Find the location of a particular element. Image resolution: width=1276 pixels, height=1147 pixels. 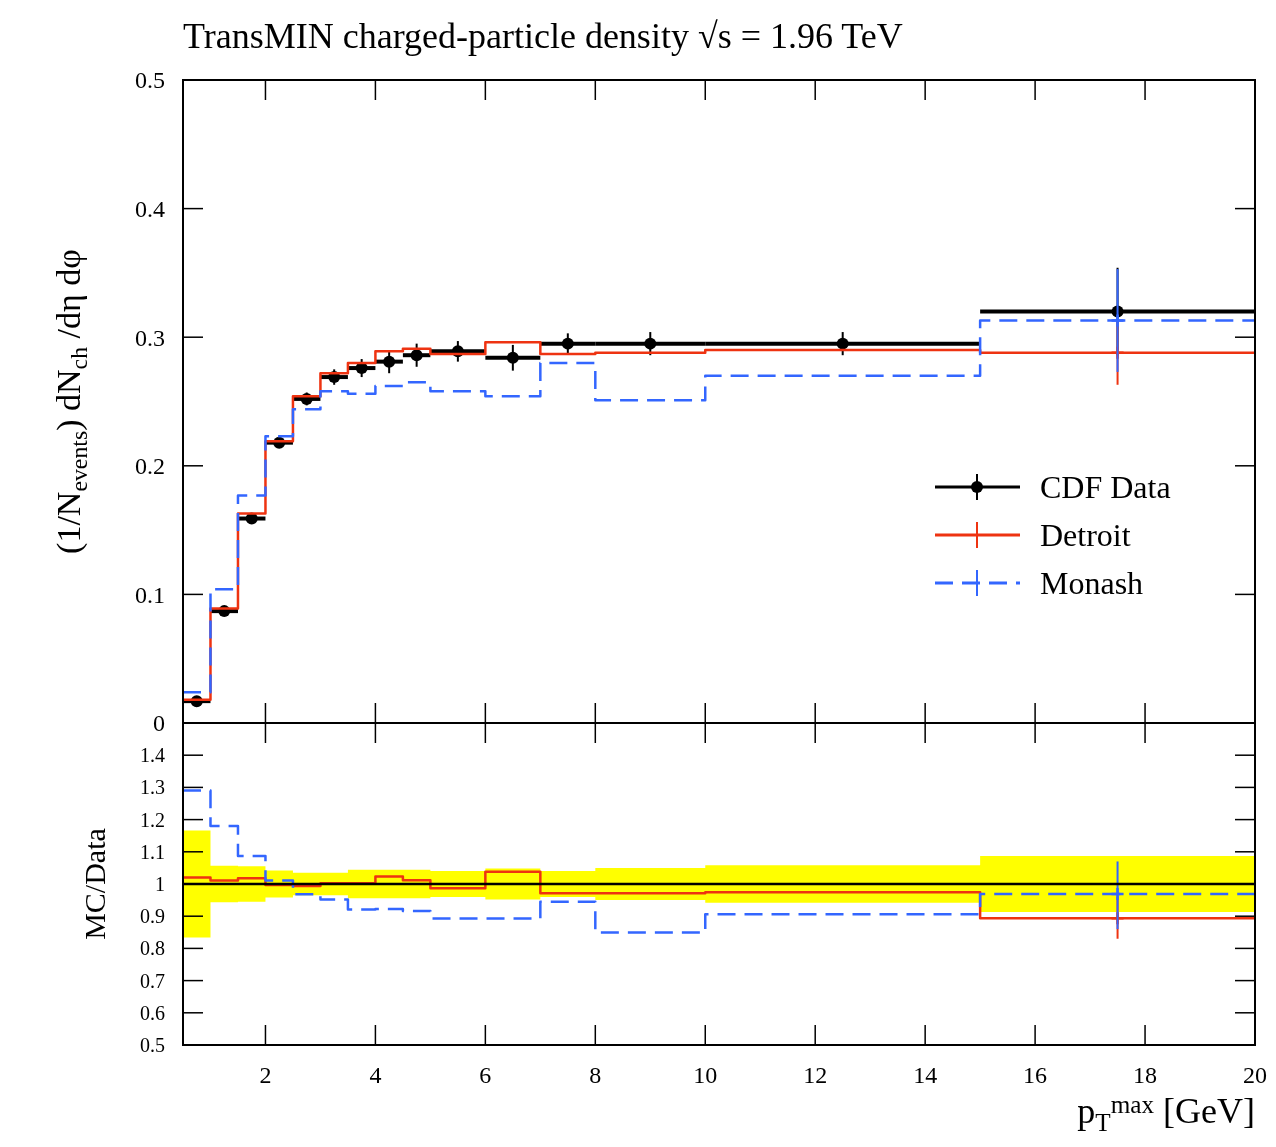

x-tick-label: 8 is located at coordinates (595, 1075).